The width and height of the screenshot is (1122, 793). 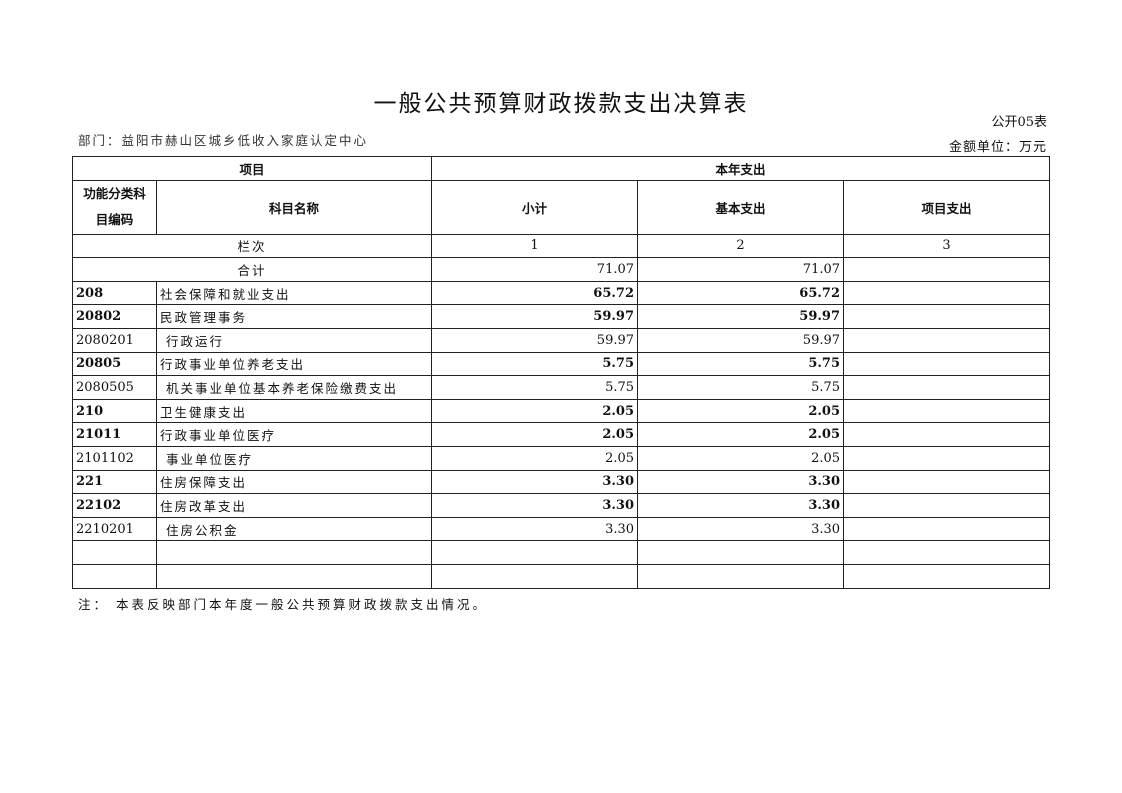 What do you see at coordinates (741, 269) in the screenshot?
I see `total-basic: 71.07` at bounding box center [741, 269].